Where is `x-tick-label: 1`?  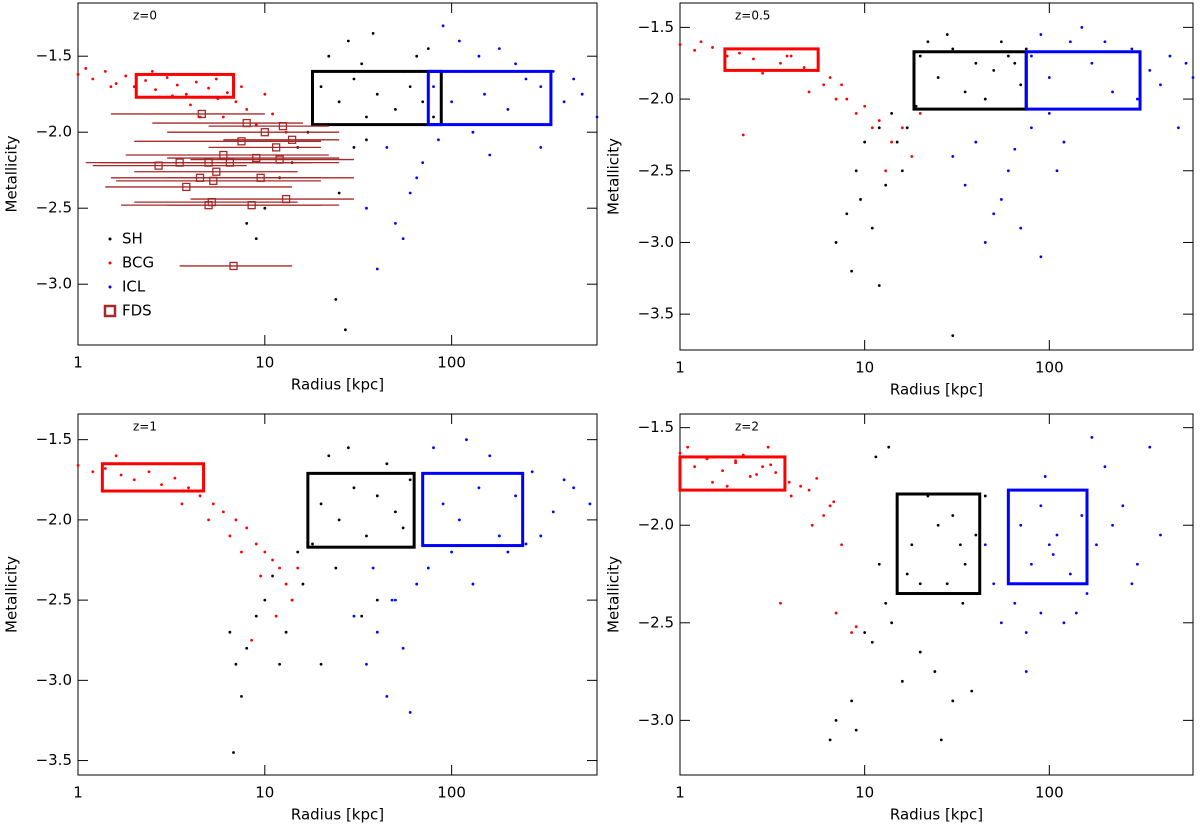 x-tick-label: 1 is located at coordinates (680, 793).